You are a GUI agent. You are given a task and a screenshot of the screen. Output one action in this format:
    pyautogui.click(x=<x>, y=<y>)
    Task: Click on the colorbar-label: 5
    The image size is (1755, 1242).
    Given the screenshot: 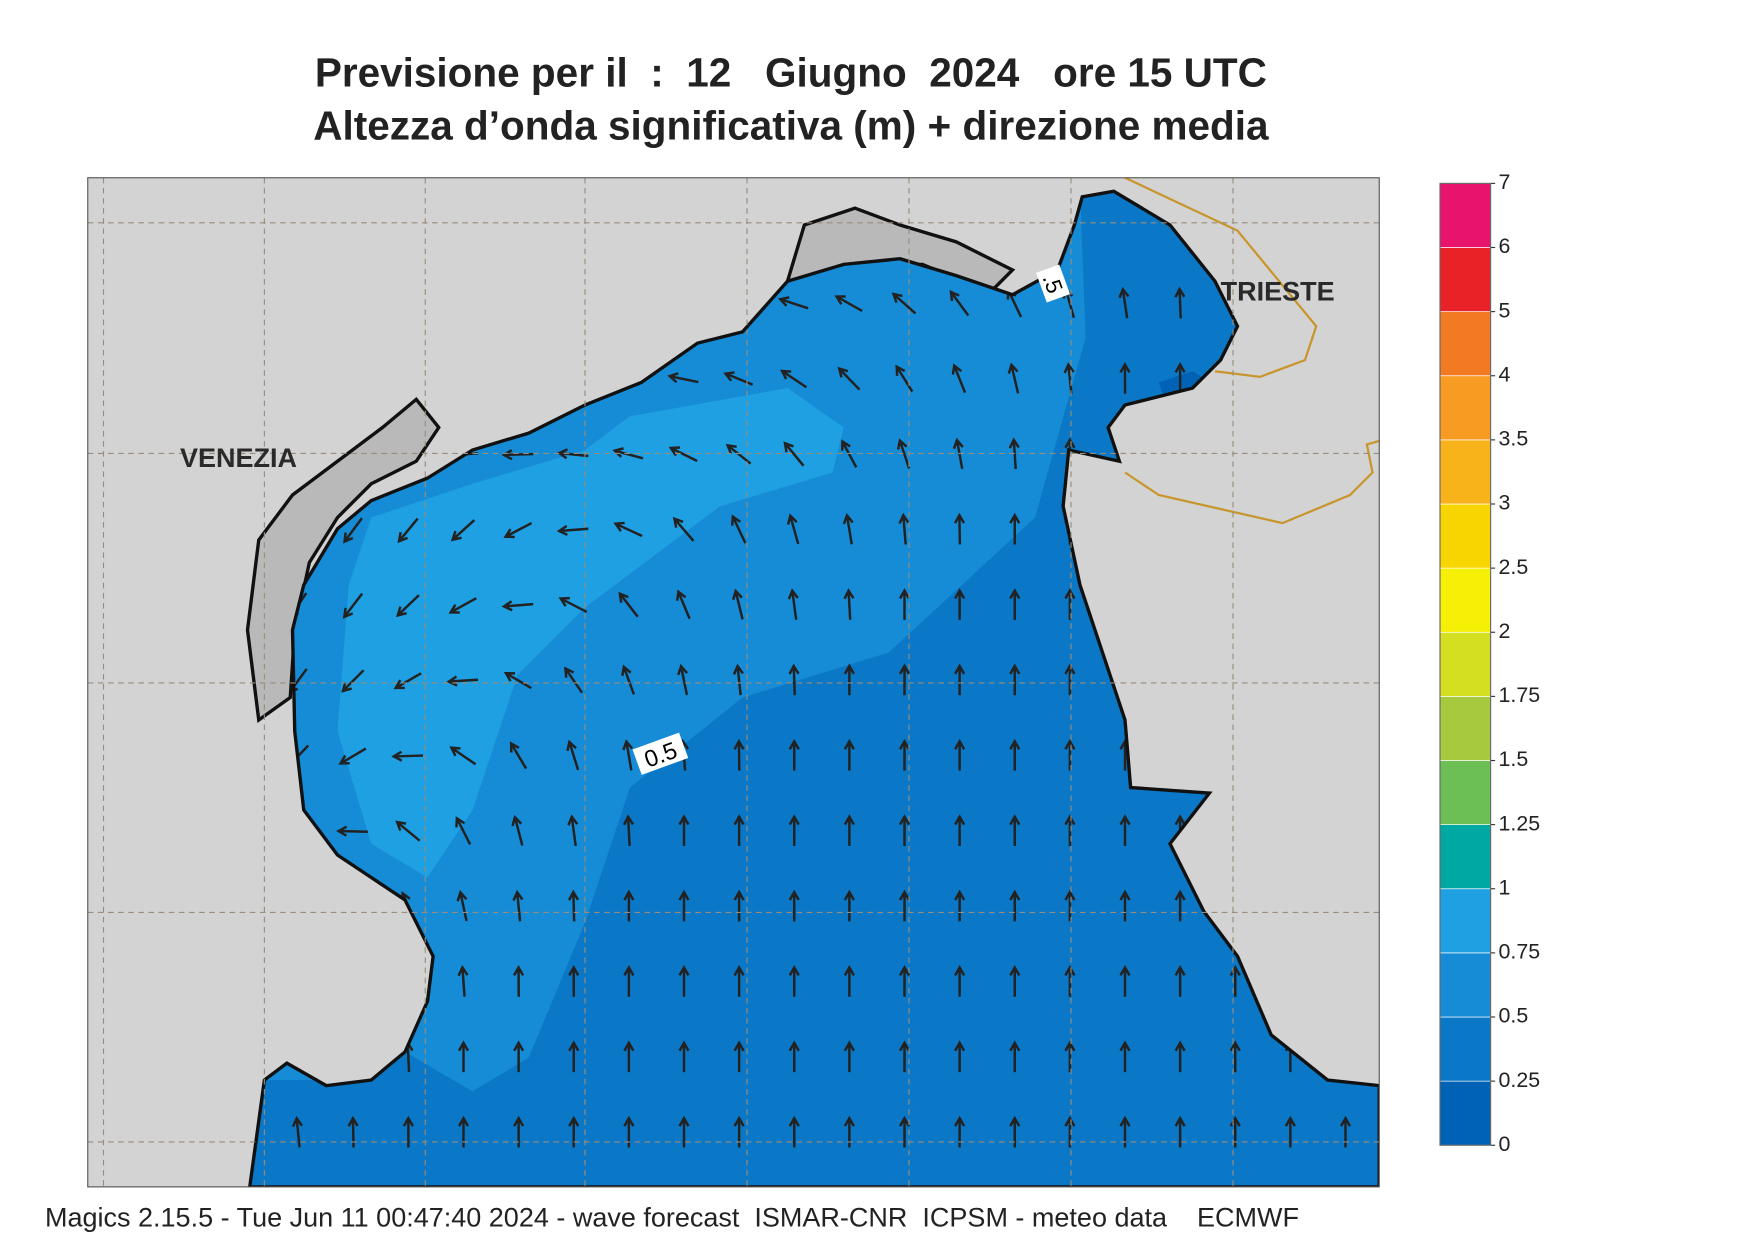 What is the action you would take?
    pyautogui.click(x=1505, y=310)
    